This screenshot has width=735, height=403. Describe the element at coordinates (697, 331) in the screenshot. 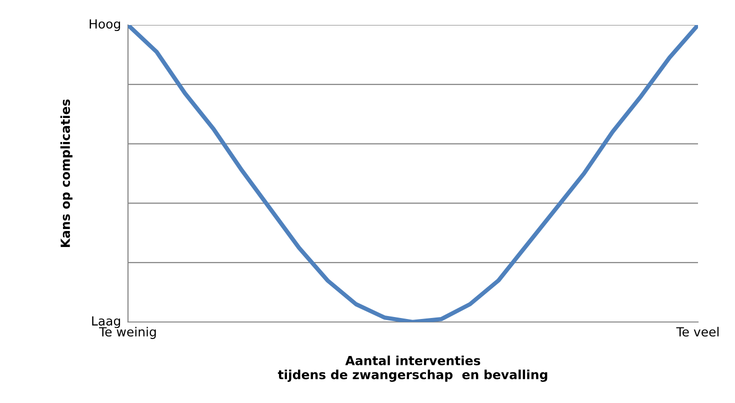

I see `x-tick-label: Te veel` at that location.